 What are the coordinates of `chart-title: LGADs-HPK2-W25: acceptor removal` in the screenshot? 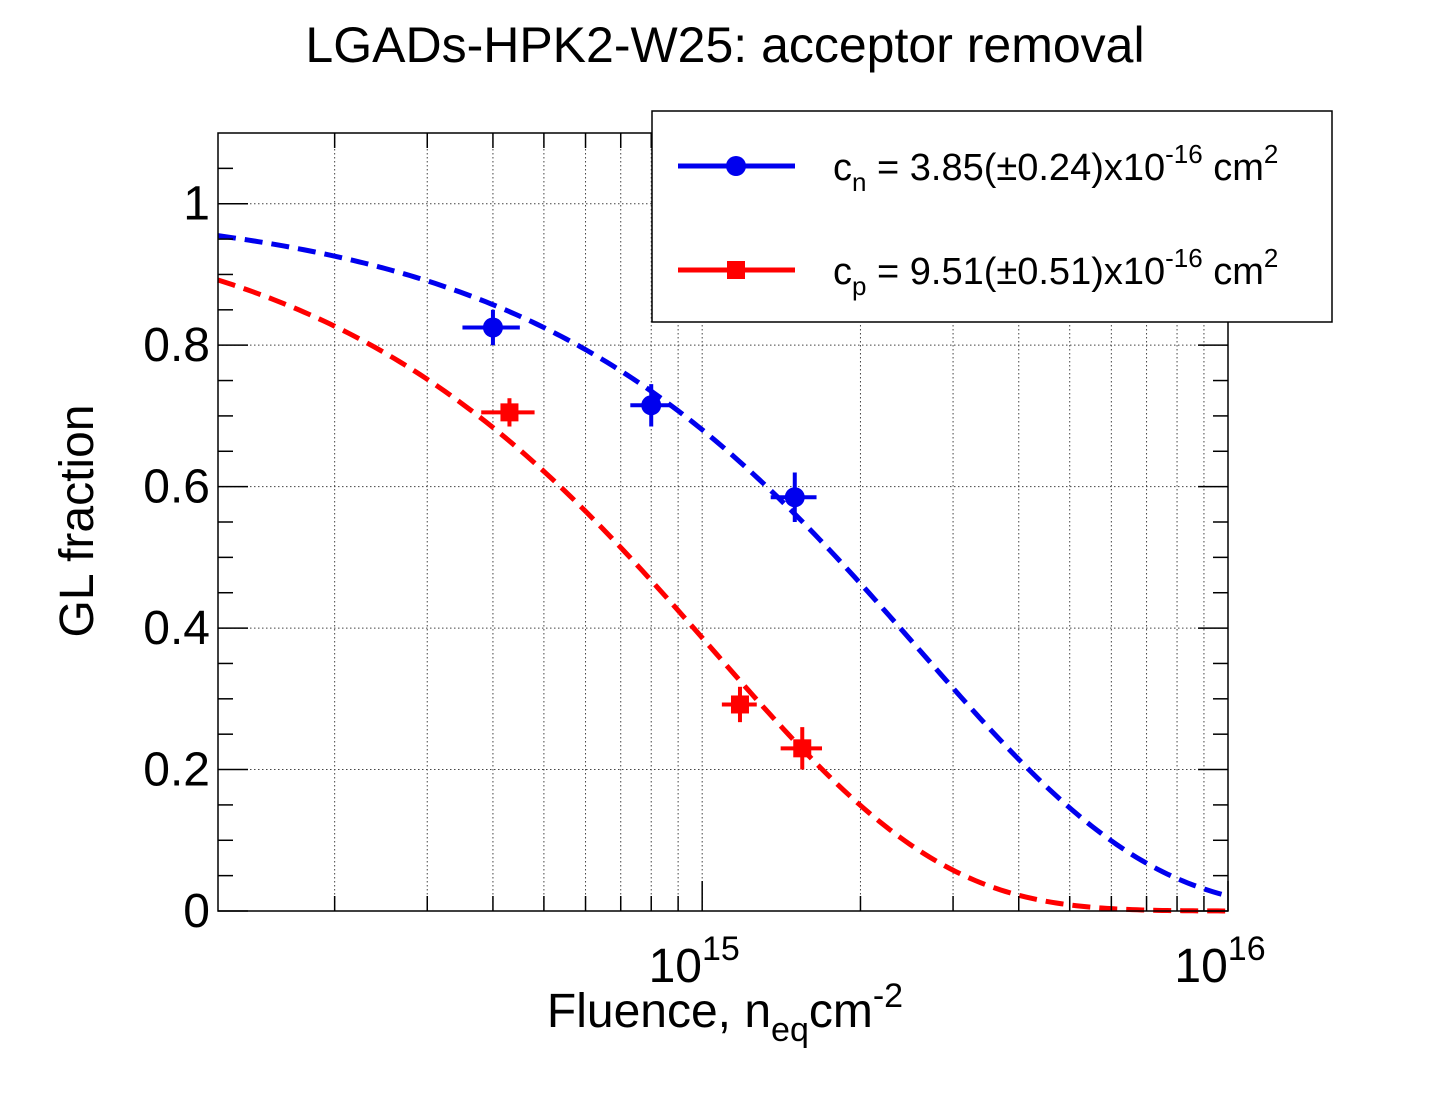 It's located at (724, 45).